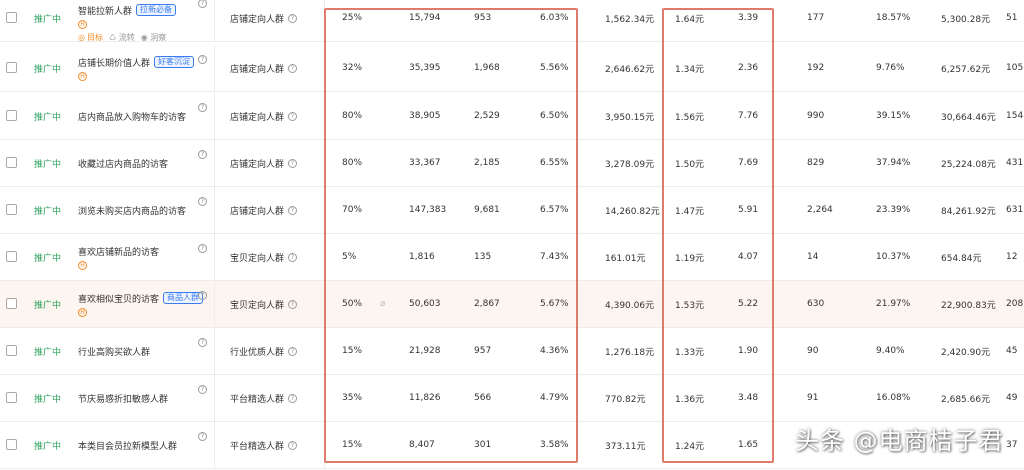 The width and height of the screenshot is (1024, 470). Describe the element at coordinates (483, 351) in the screenshot. I see `clicks: 957` at that location.